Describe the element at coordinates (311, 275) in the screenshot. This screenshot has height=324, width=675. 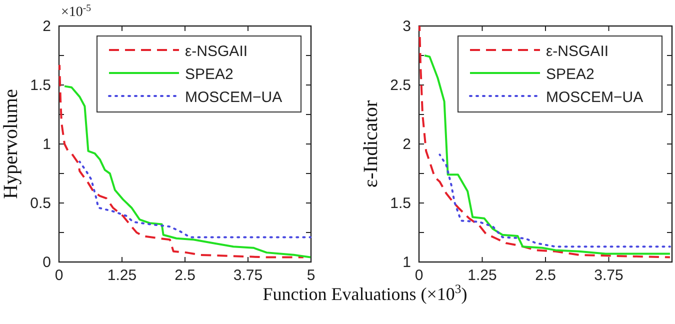
I see `x-tick-label: 5` at that location.